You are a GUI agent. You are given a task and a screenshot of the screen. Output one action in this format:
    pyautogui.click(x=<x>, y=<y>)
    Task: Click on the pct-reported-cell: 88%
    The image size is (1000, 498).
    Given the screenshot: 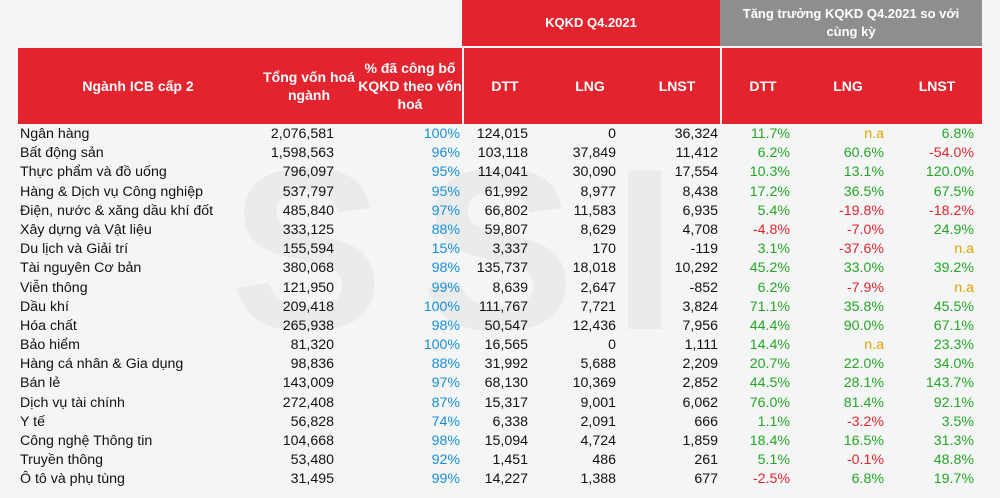 What is the action you would take?
    pyautogui.click(x=445, y=229)
    